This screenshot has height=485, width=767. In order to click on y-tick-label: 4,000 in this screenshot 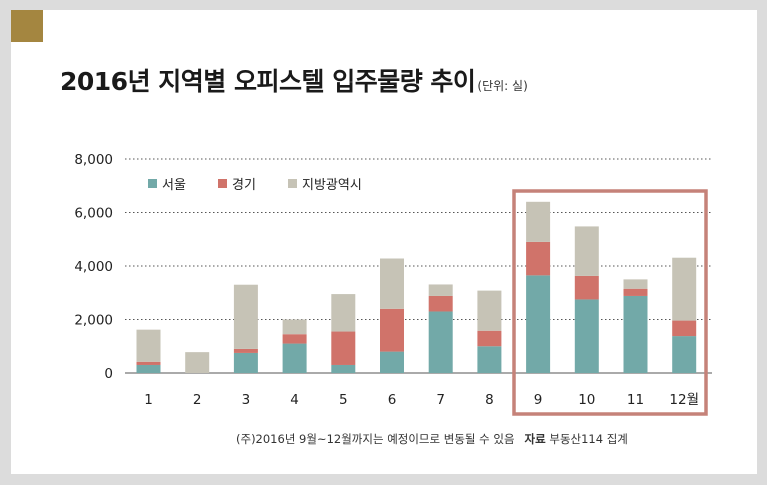, I will do `click(93, 267)`.